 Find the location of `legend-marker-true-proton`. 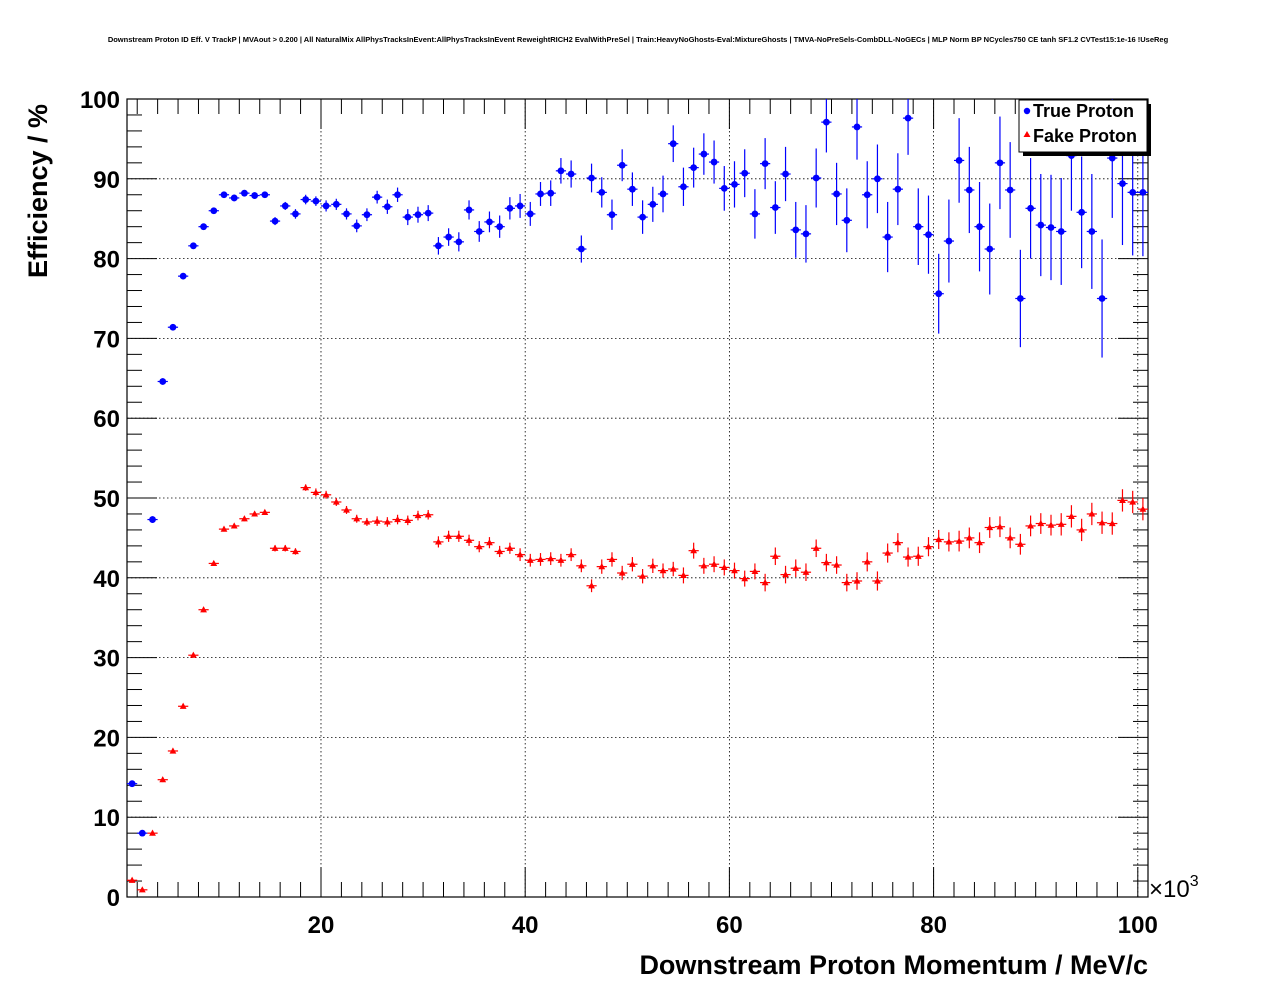

legend-marker-true-proton is located at coordinates (1027, 111).